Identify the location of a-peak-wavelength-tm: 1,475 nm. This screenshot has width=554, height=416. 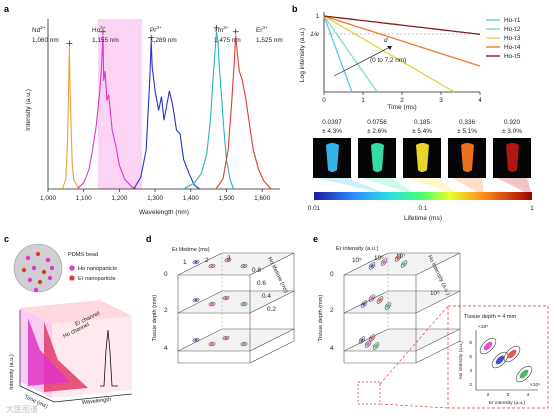
(227, 40).